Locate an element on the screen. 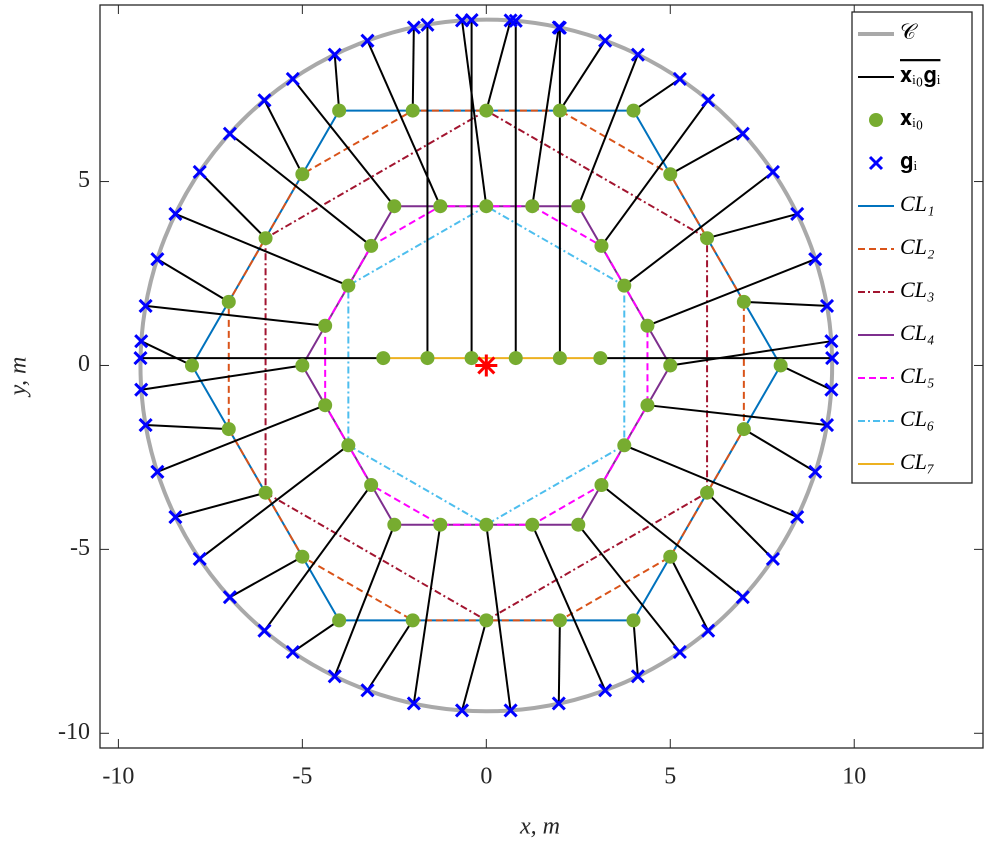 Image resolution: width=996 pixels, height=852 pixels. legend-entry: 𝐱ᵢ₀𝐠ᵢ is located at coordinates (899, 74).